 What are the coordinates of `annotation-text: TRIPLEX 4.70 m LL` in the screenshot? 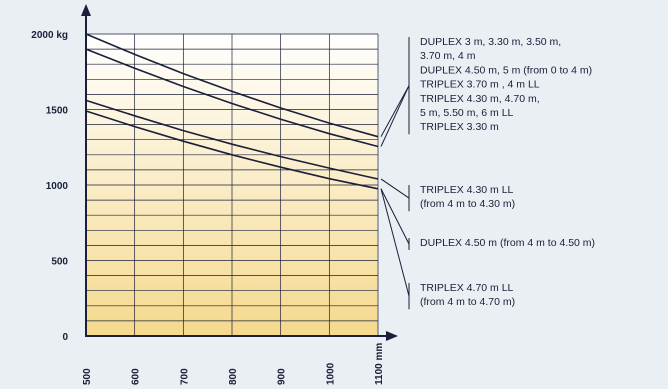 It's located at (467, 288).